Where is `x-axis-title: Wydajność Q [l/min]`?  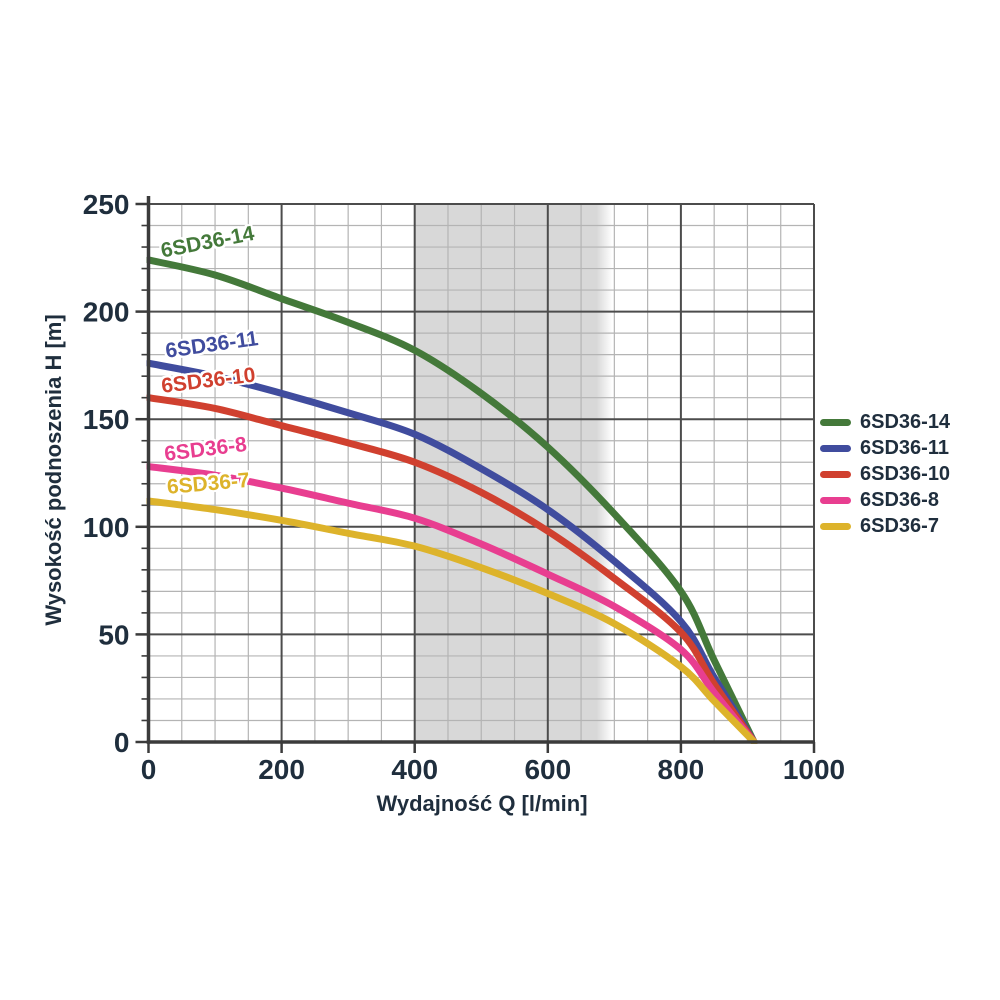
x-axis-title: Wydajność Q [l/min] is located at coordinates (482, 803).